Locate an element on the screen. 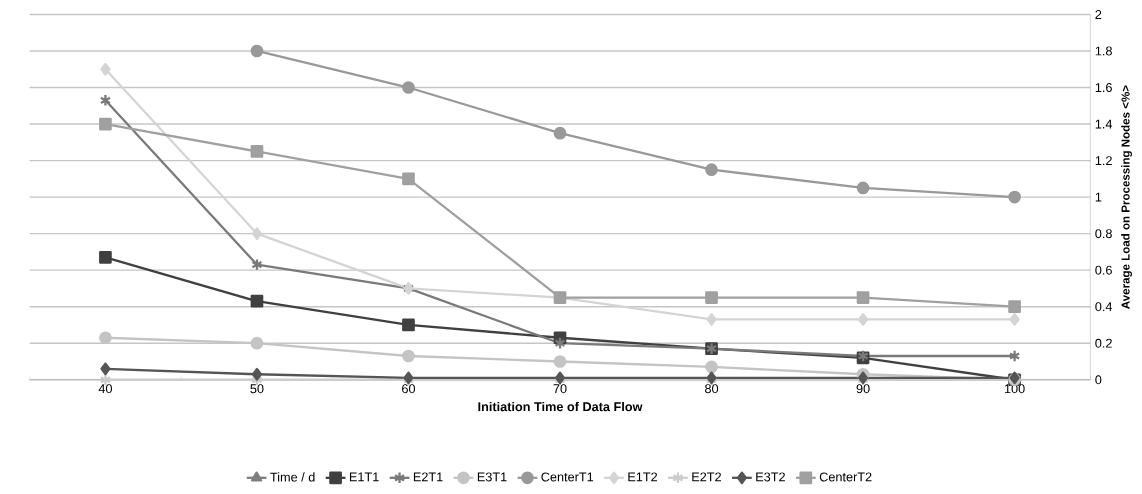 This screenshot has width=1142, height=494. y-tick-label: 1.4 is located at coordinates (1104, 124).